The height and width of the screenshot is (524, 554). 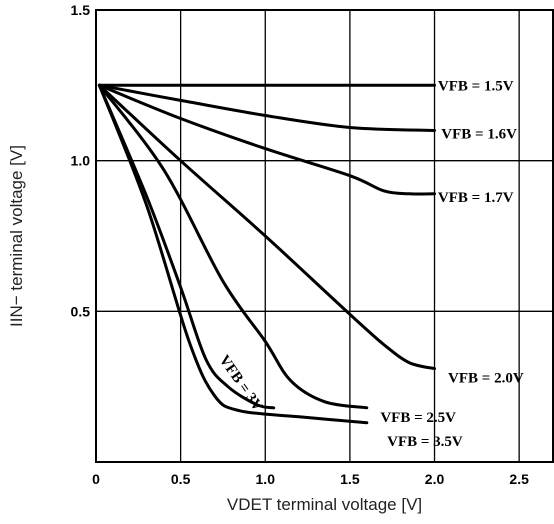 I want to click on x-tick-label: 2.0, so click(x=435, y=479).